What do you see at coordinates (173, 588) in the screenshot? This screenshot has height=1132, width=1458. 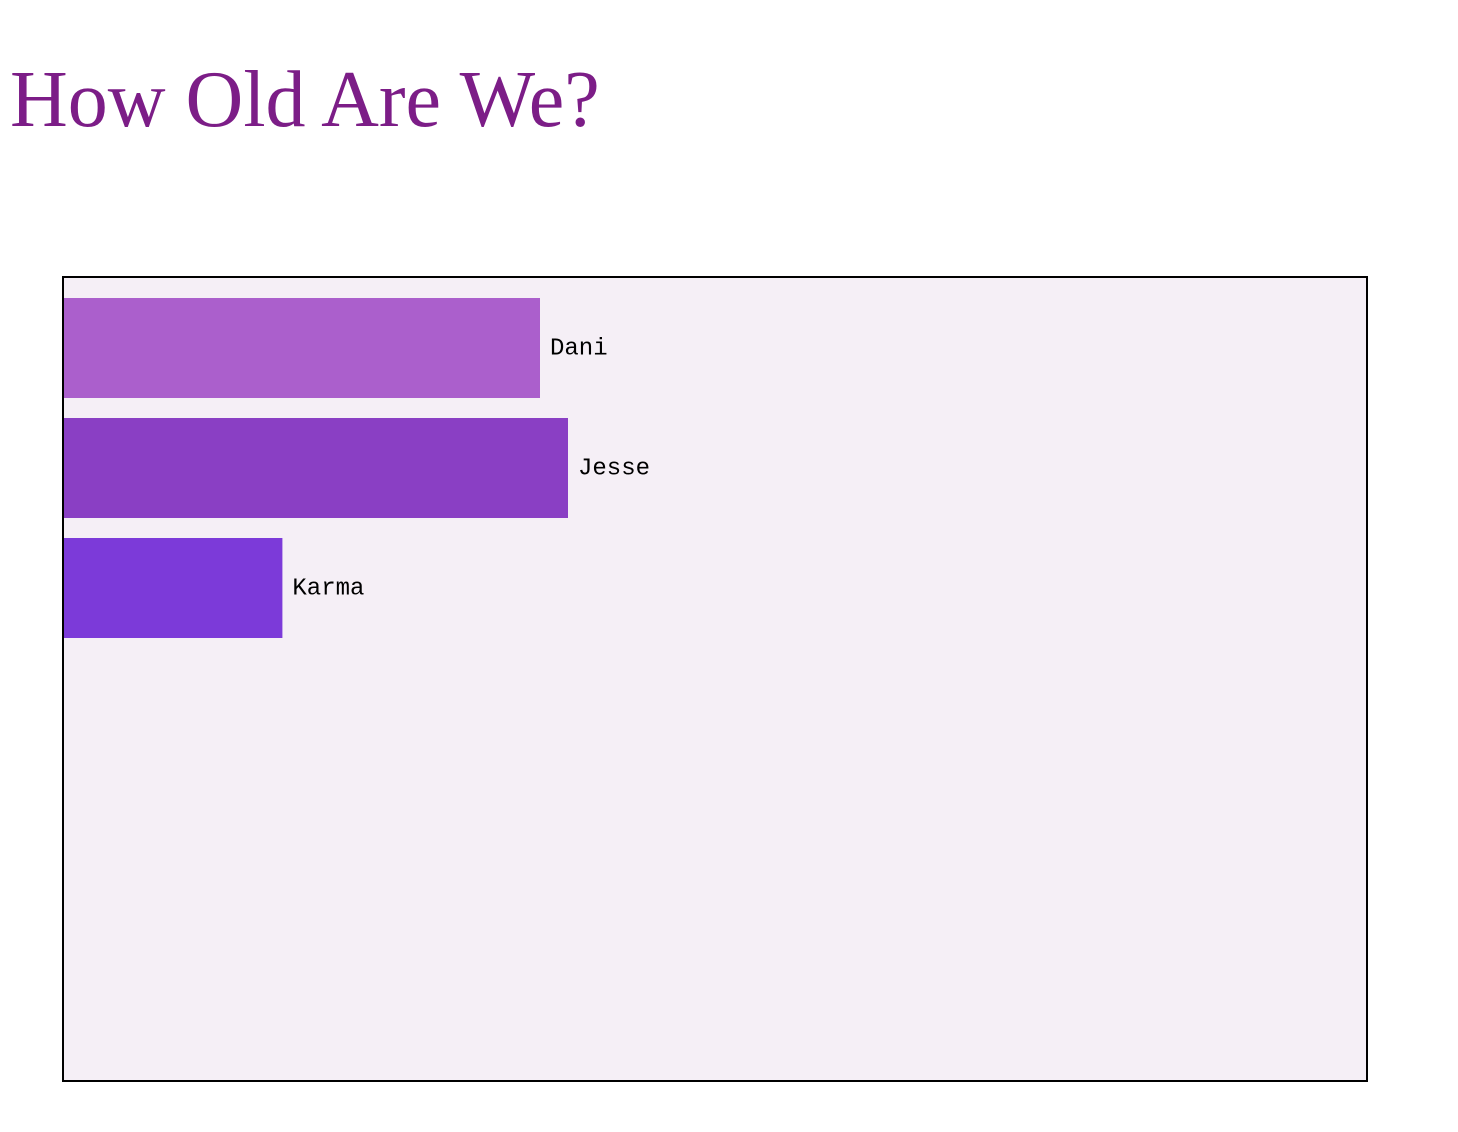 I see `bar-karma` at bounding box center [173, 588].